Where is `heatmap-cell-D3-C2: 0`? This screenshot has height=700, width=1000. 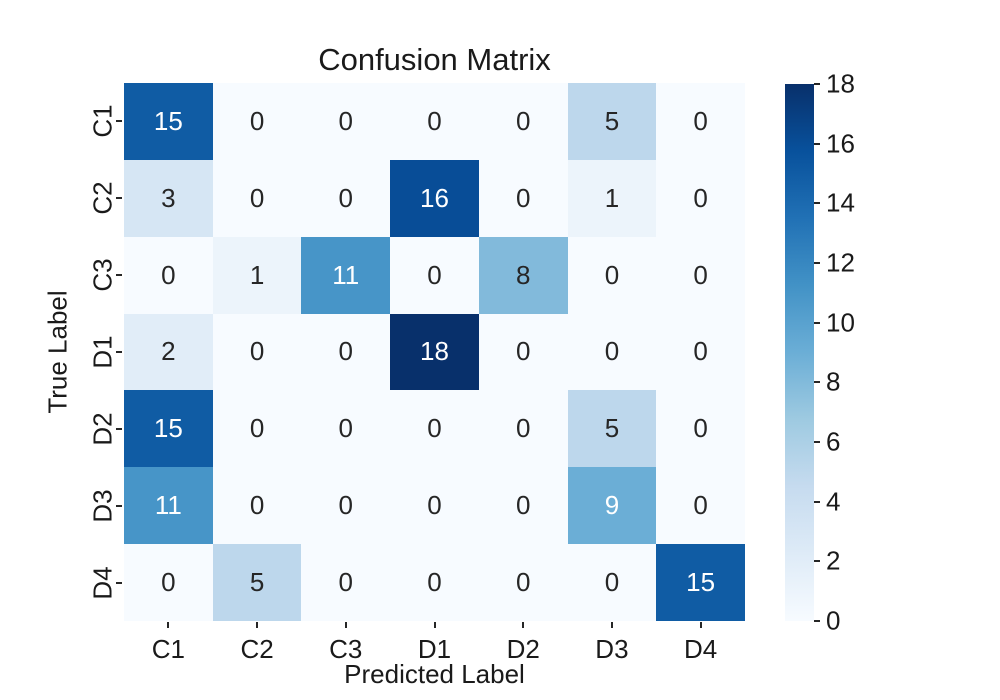 heatmap-cell-D3-C2: 0 is located at coordinates (257, 506).